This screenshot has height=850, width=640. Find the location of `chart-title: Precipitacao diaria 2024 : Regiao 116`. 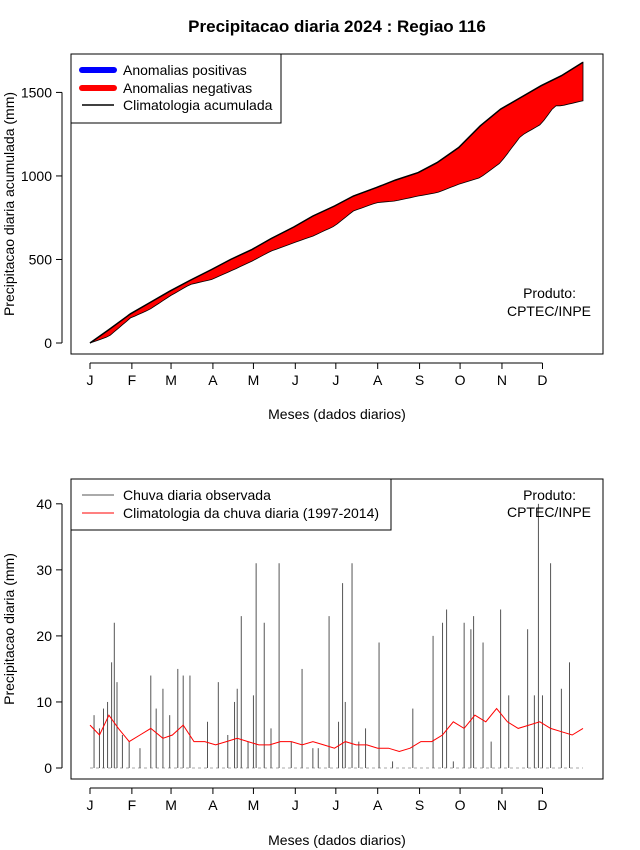

chart-title: Precipitacao diaria 2024 : Regiao 116 is located at coordinates (337, 26).